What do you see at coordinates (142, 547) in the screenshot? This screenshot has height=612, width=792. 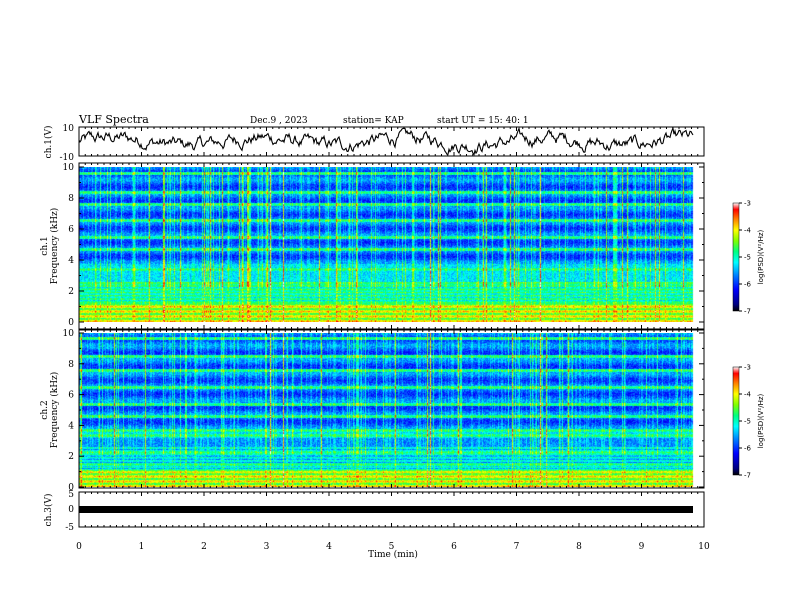 I see `x-tick-label: 1` at bounding box center [142, 547].